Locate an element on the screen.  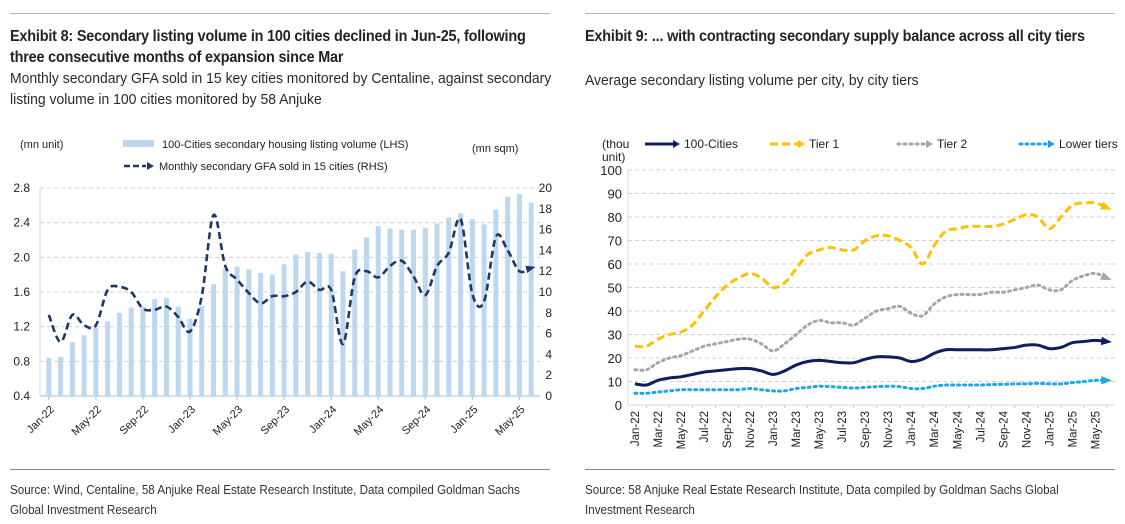
y-tick-label: 20 is located at coordinates (615, 358).